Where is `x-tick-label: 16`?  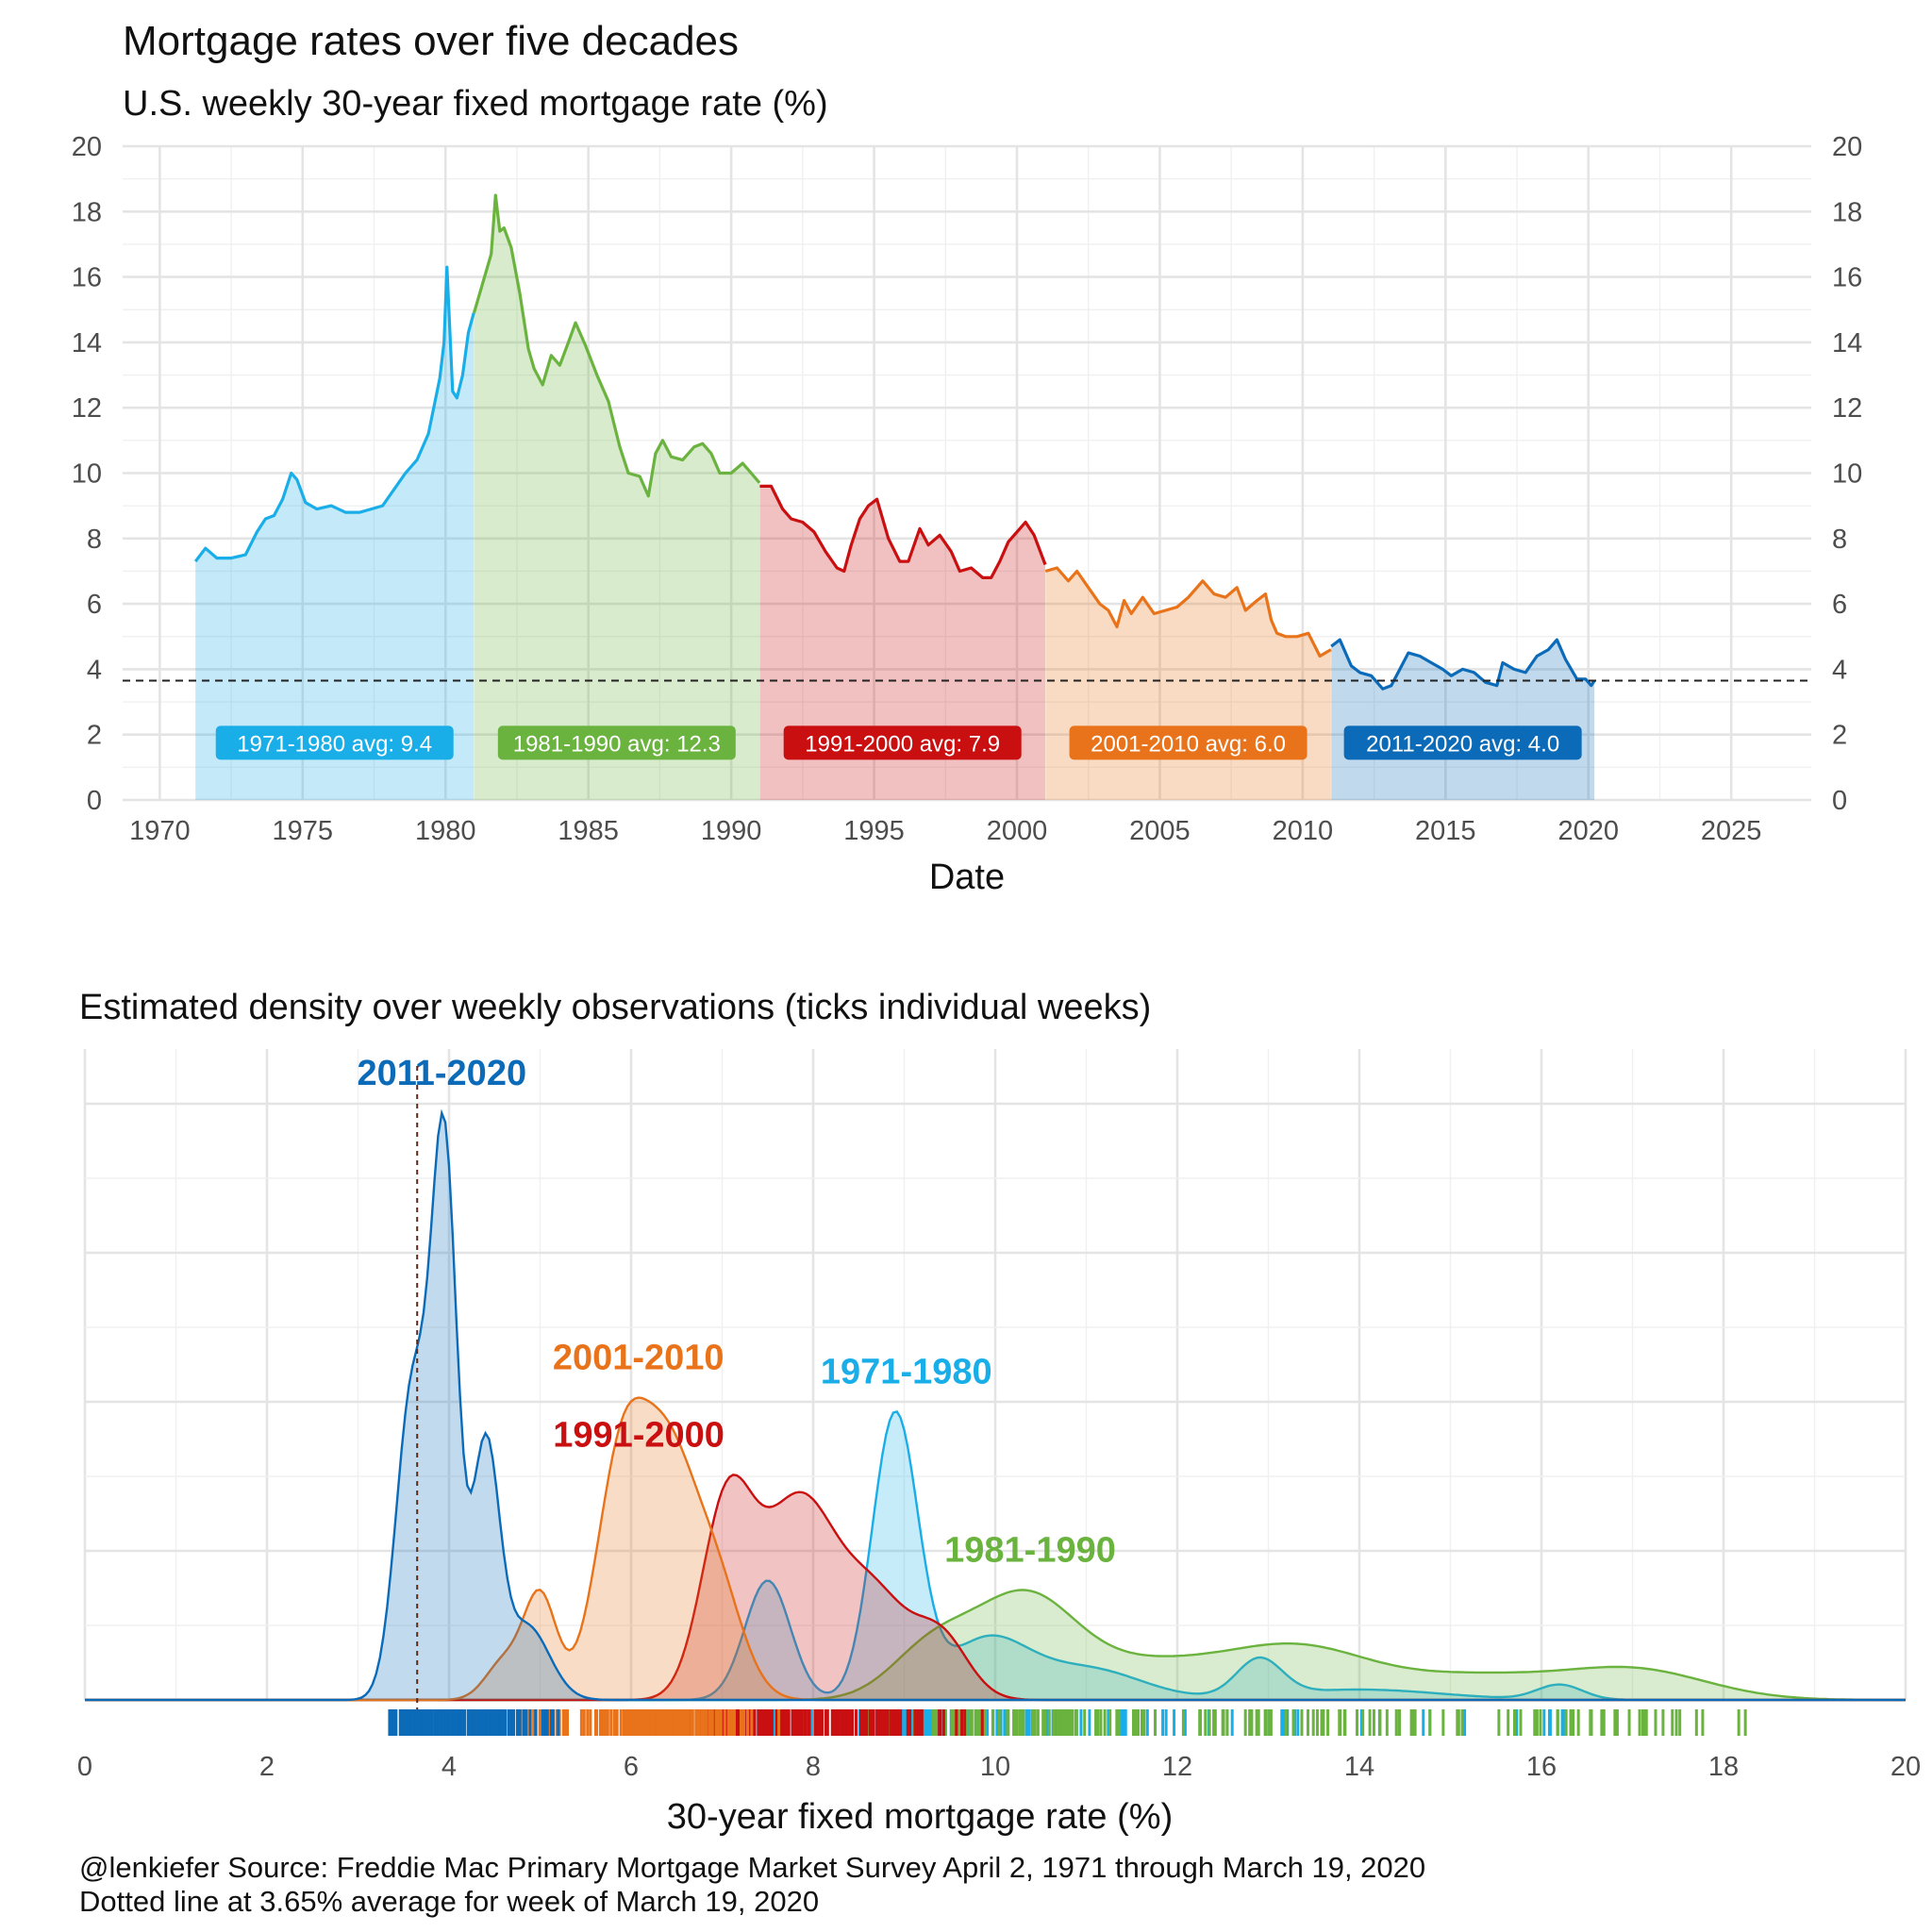
x-tick-label: 16 is located at coordinates (1542, 1767).